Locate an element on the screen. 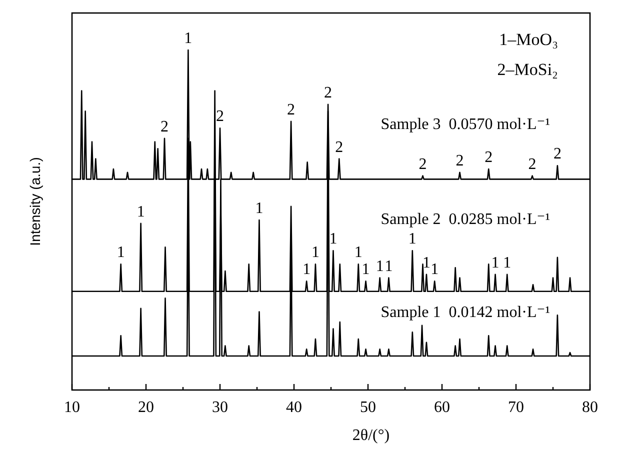 Image resolution: width=643 pixels, height=470 pixels. series-label: Sample 2 0.0285 mol·L⁻¹ is located at coordinates (465, 219).